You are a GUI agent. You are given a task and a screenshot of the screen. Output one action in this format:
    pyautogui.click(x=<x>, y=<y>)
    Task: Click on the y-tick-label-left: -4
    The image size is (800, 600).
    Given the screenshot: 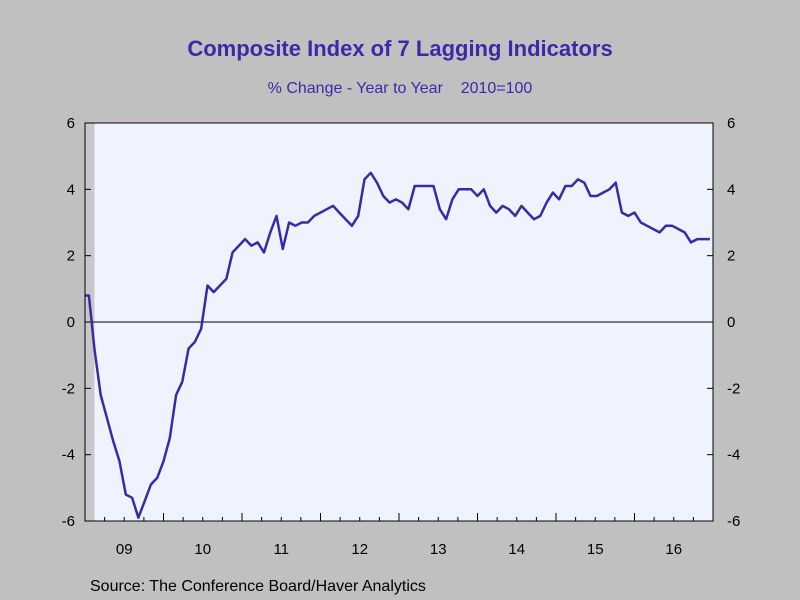 What is the action you would take?
    pyautogui.click(x=68, y=455)
    